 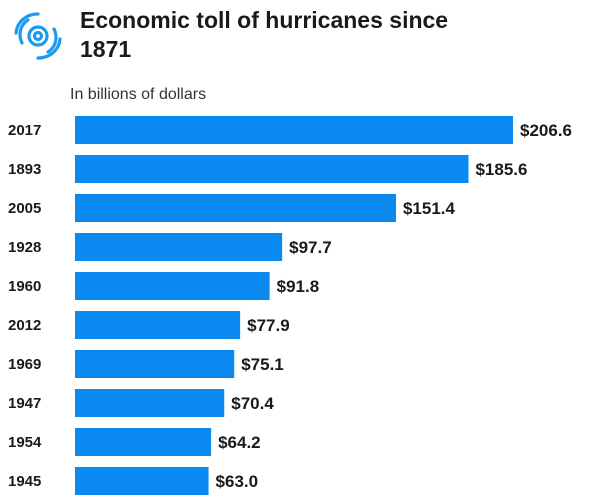 I want to click on value-label: $64.2, so click(x=239, y=442).